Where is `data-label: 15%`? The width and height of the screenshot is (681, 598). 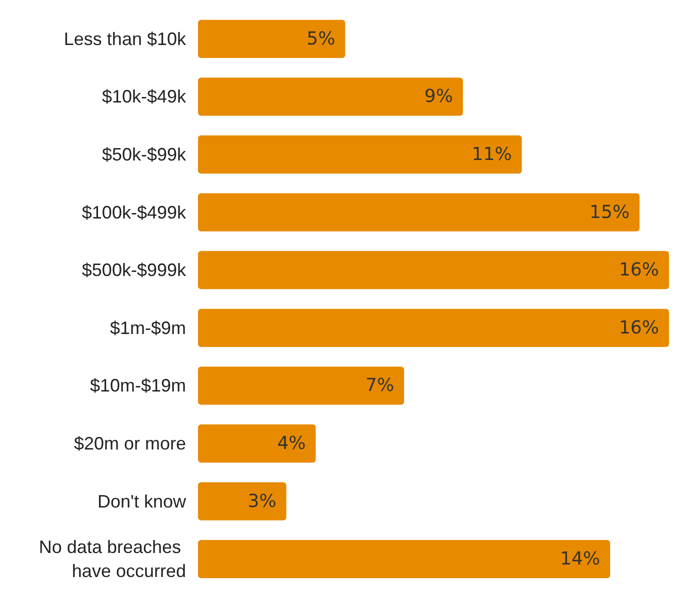 data-label: 15% is located at coordinates (610, 212).